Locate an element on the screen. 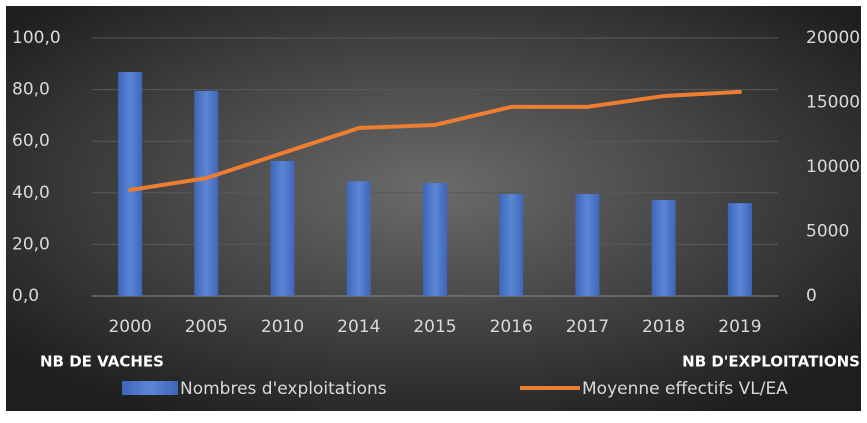 The width and height of the screenshot is (867, 423). y-tick-label: 20,0 is located at coordinates (31, 244).